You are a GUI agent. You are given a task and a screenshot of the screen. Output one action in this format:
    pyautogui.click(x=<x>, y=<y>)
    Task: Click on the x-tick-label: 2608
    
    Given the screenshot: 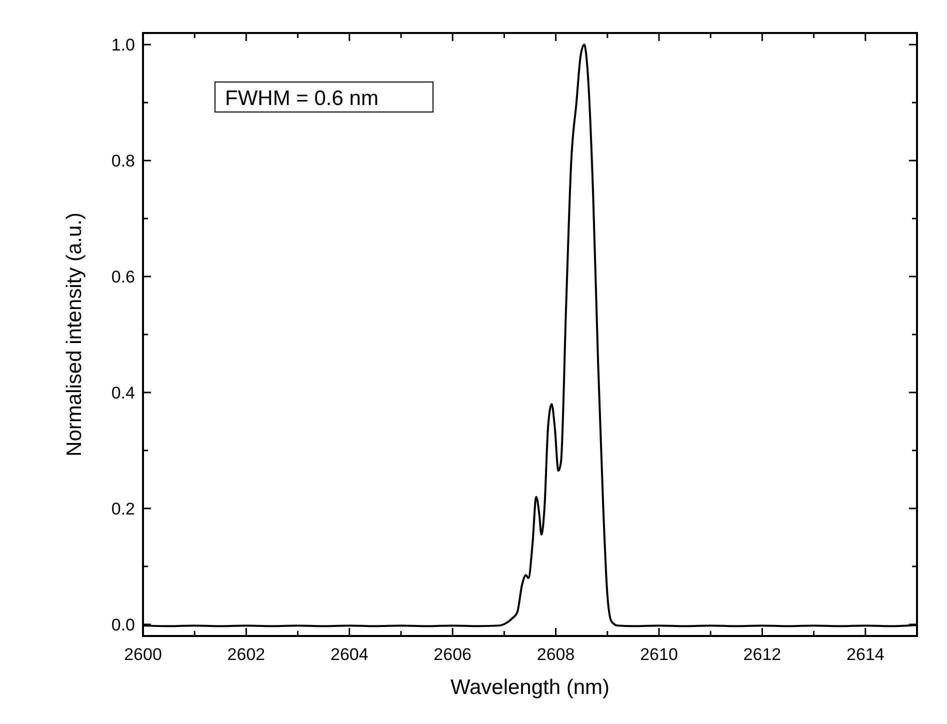 What is the action you would take?
    pyautogui.click(x=555, y=654)
    